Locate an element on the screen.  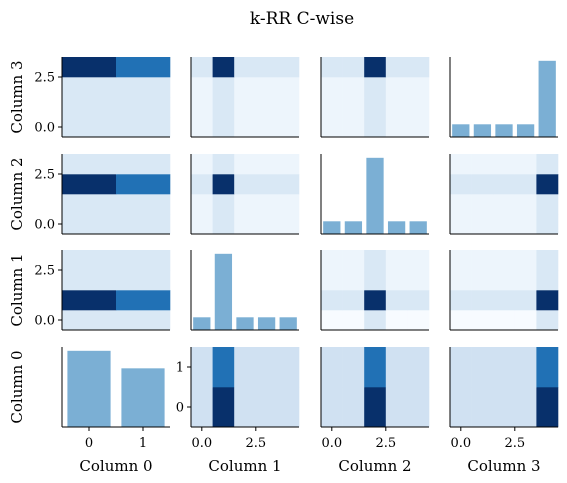
x-tick-label: 1 is located at coordinates (143, 443).